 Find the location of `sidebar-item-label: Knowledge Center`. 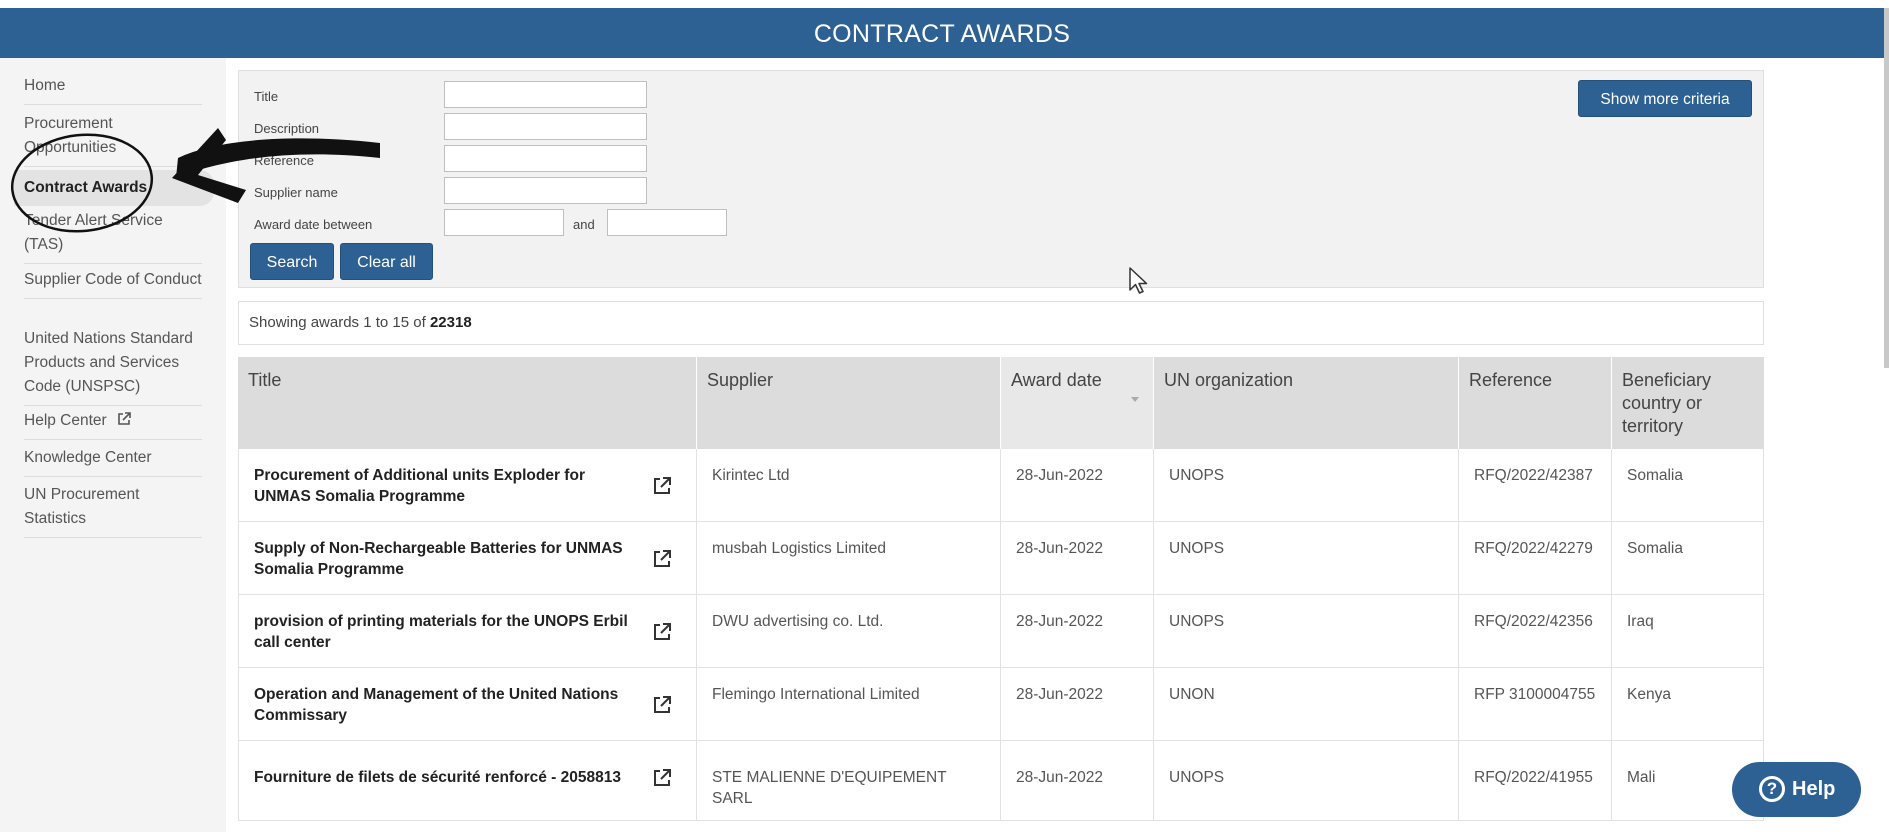

sidebar-item-label: Knowledge Center is located at coordinates (88, 457).